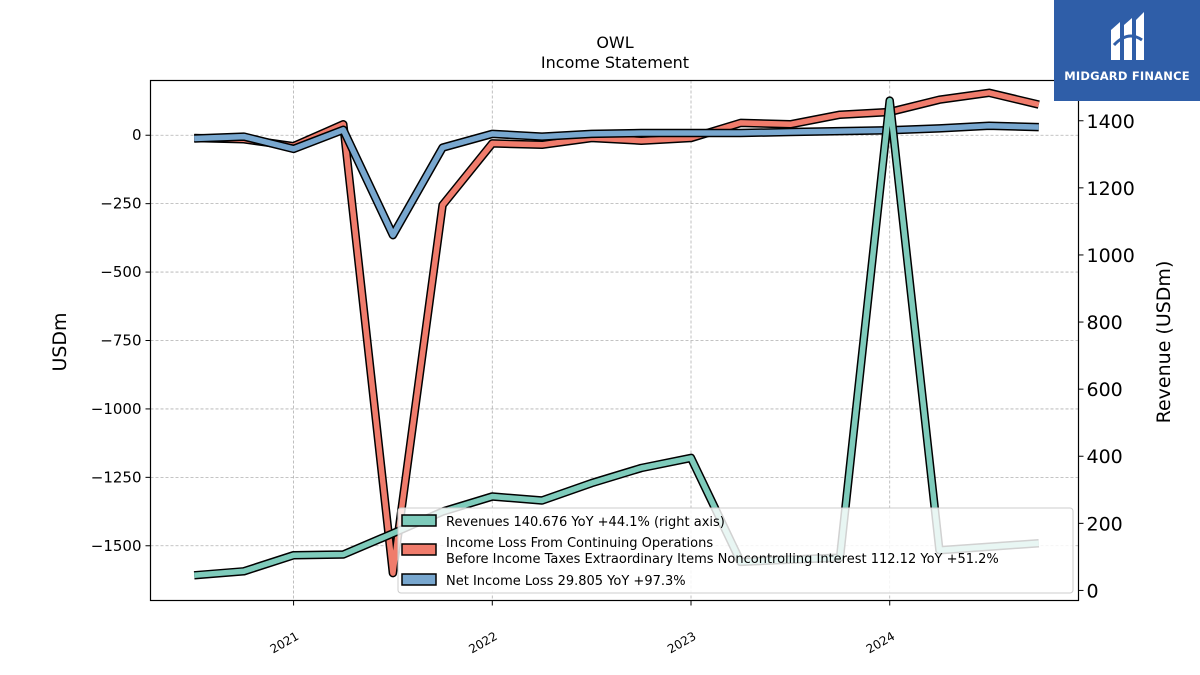 The width and height of the screenshot is (1200, 675). Describe the element at coordinates (1111, 189) in the screenshot. I see `y-right-tick-label: 1200` at that location.